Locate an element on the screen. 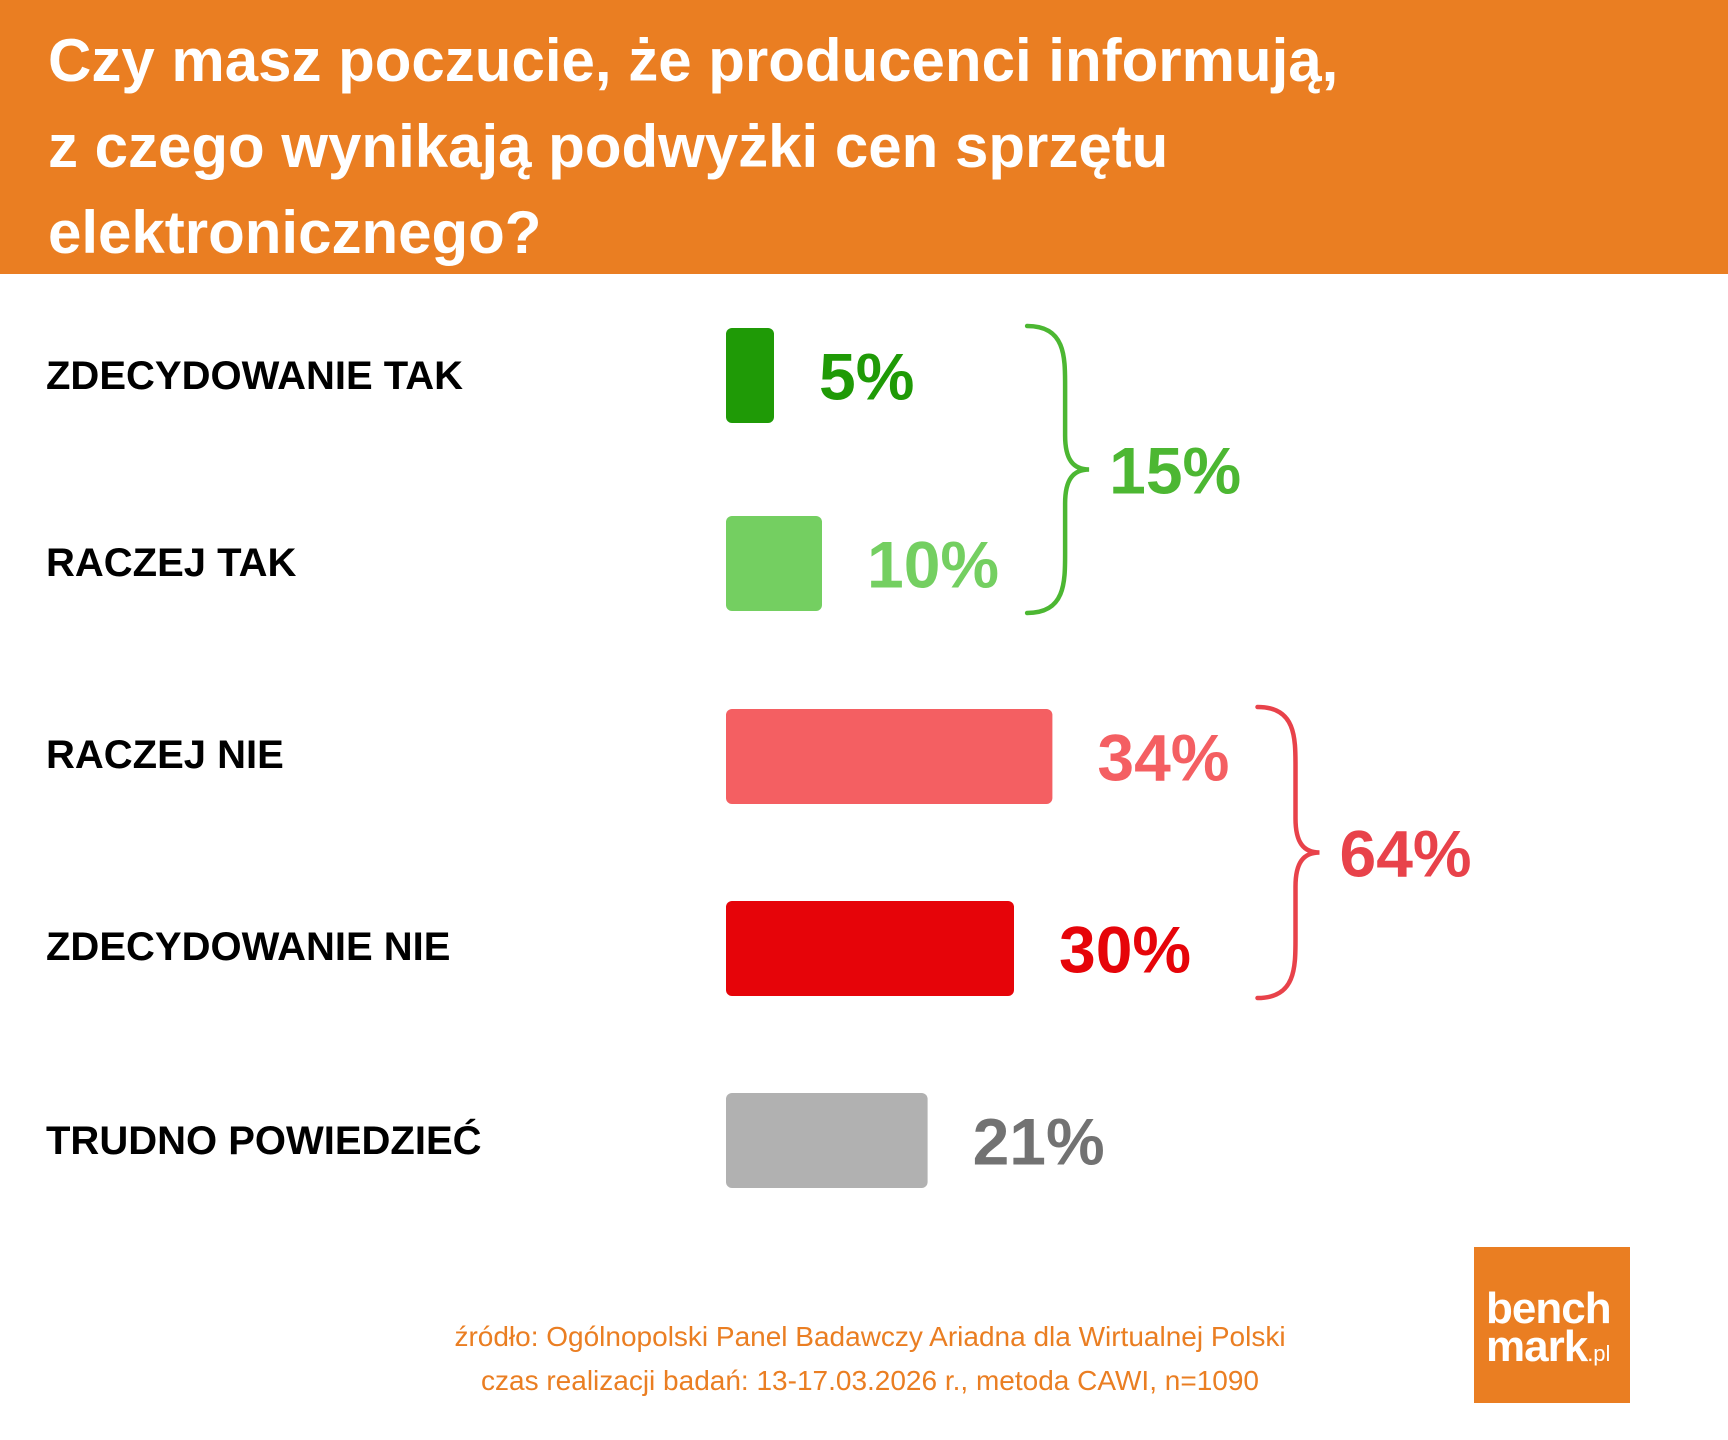 The width and height of the screenshot is (1728, 1440). value-label-zdecydowanie-tak: 5% is located at coordinates (866, 377).